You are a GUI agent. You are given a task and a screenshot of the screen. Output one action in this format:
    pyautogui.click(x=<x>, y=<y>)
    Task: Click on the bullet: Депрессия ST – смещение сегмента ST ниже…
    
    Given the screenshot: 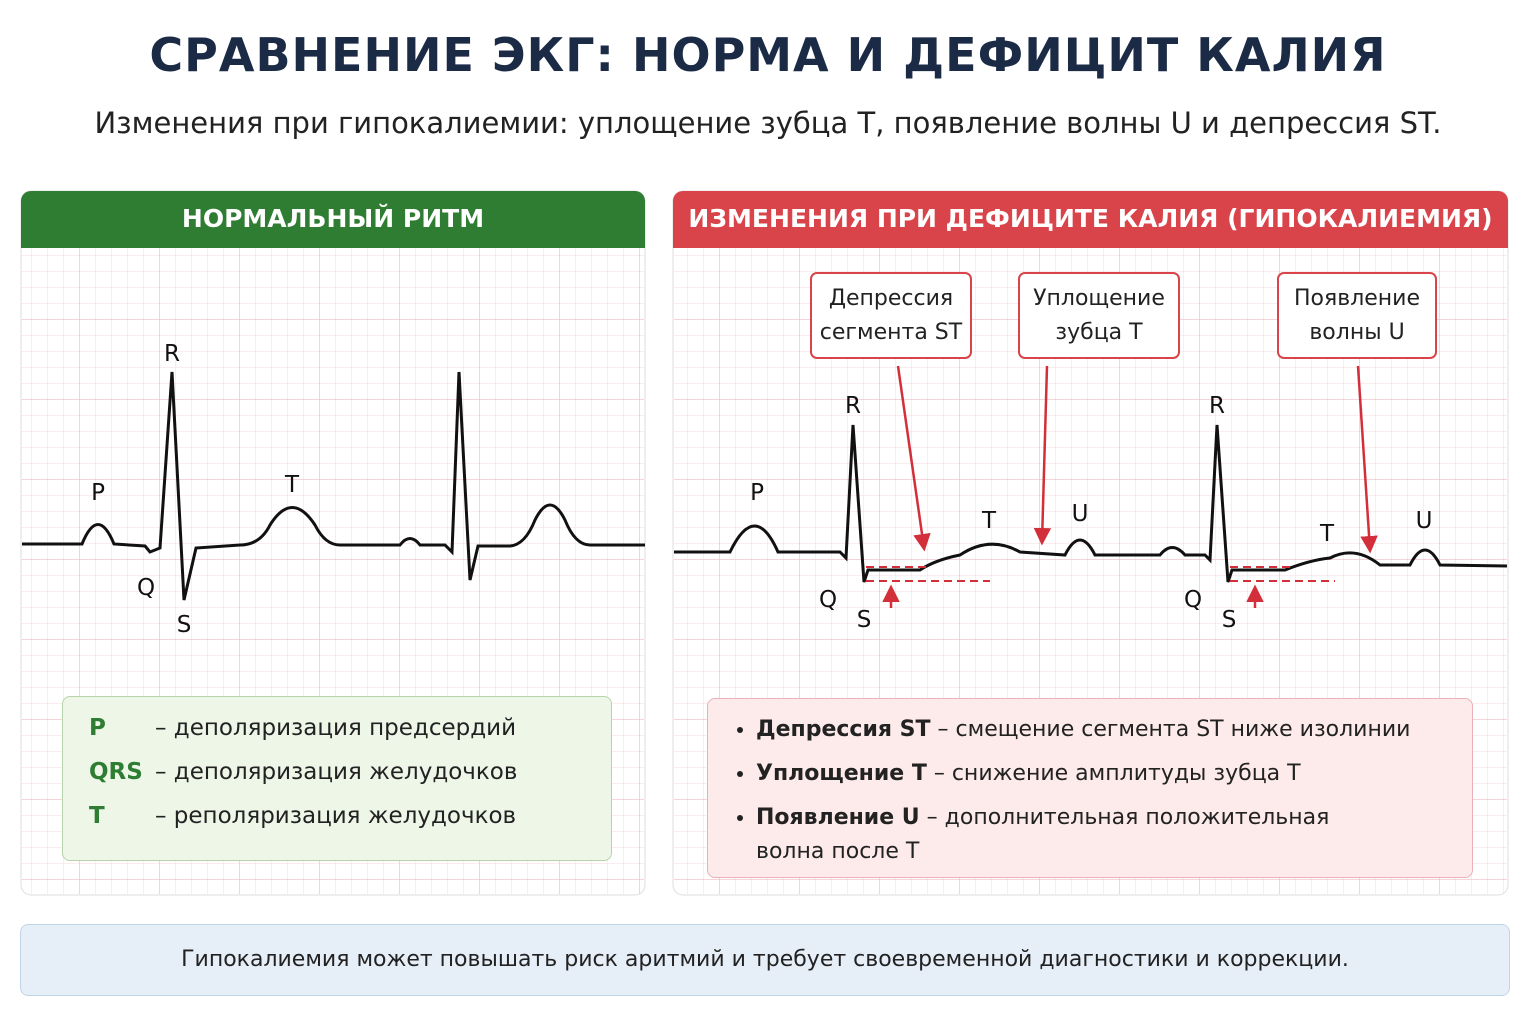 What is the action you would take?
    pyautogui.click(x=1114, y=730)
    